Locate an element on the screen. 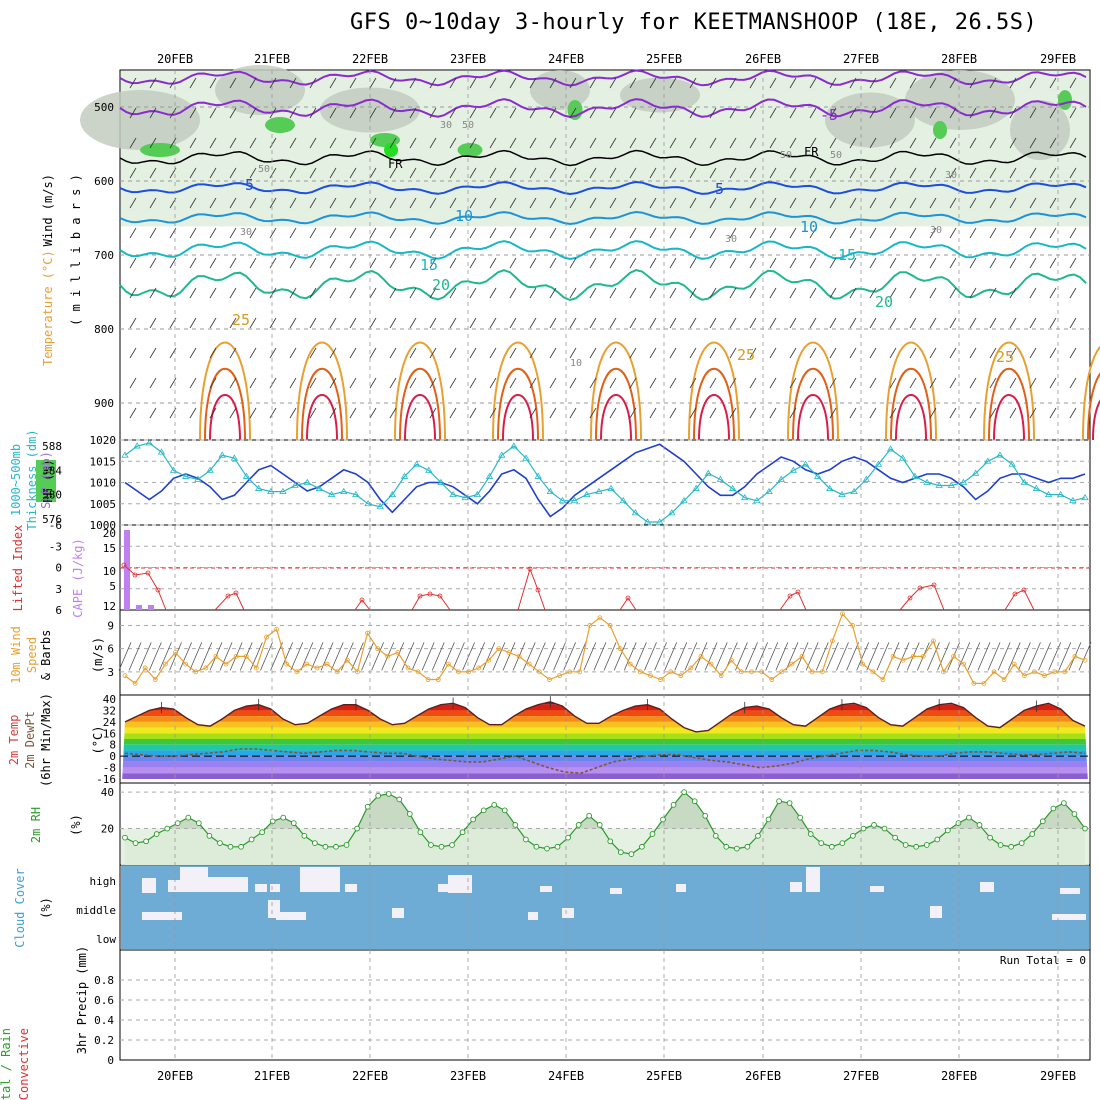  isotherm-label: -5 is located at coordinates (829, 115).